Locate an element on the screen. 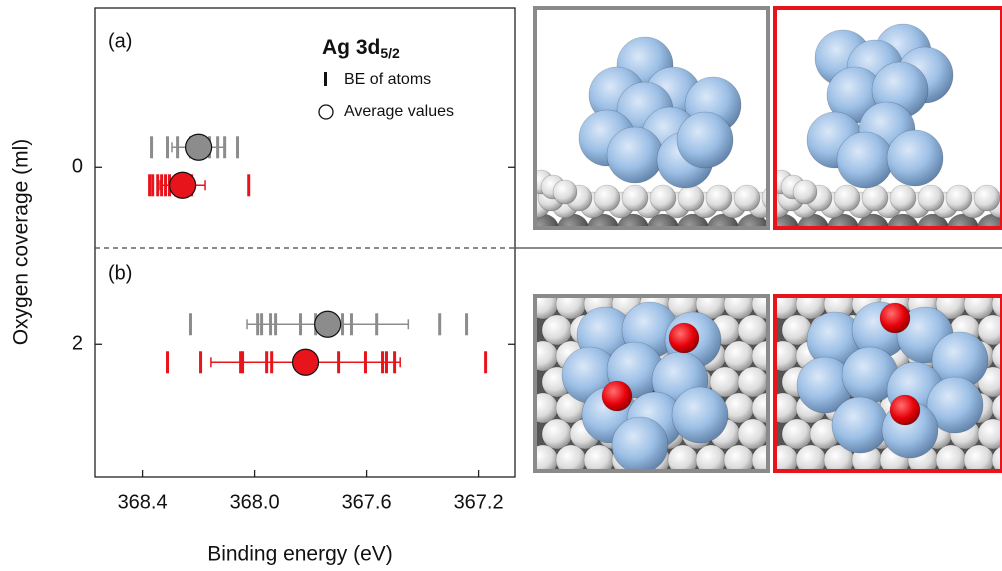 The height and width of the screenshot is (571, 1002). legend-label: BE of atoms is located at coordinates (387, 79).